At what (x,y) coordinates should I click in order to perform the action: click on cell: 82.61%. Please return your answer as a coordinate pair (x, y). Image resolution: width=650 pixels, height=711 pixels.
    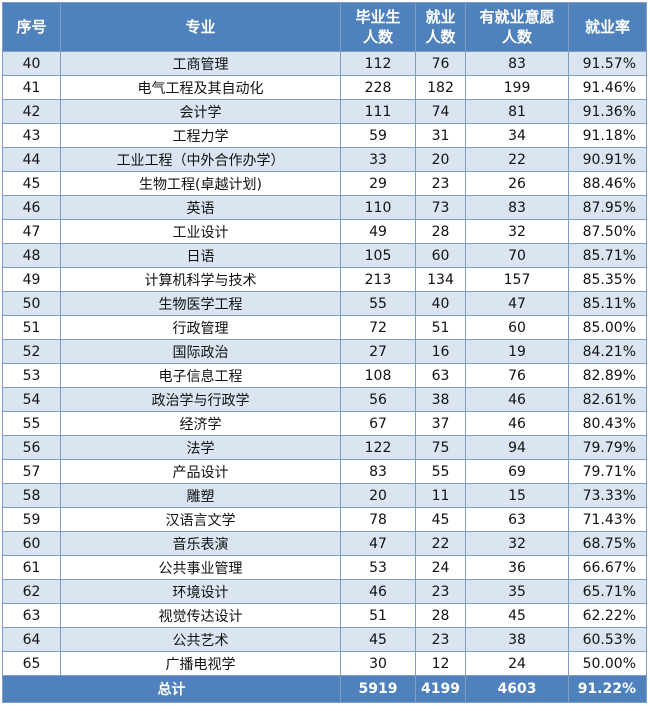
    Looking at the image, I should click on (607, 399).